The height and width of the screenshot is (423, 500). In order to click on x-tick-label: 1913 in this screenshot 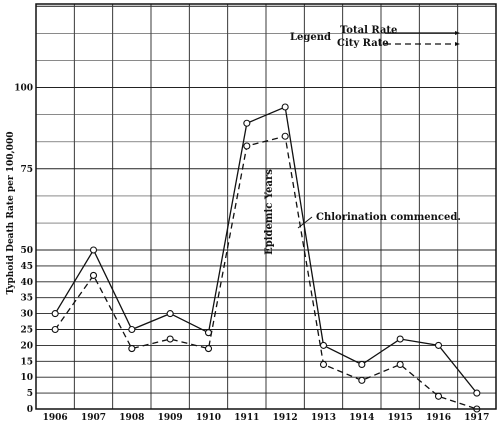, I will do `click(323, 418)`.